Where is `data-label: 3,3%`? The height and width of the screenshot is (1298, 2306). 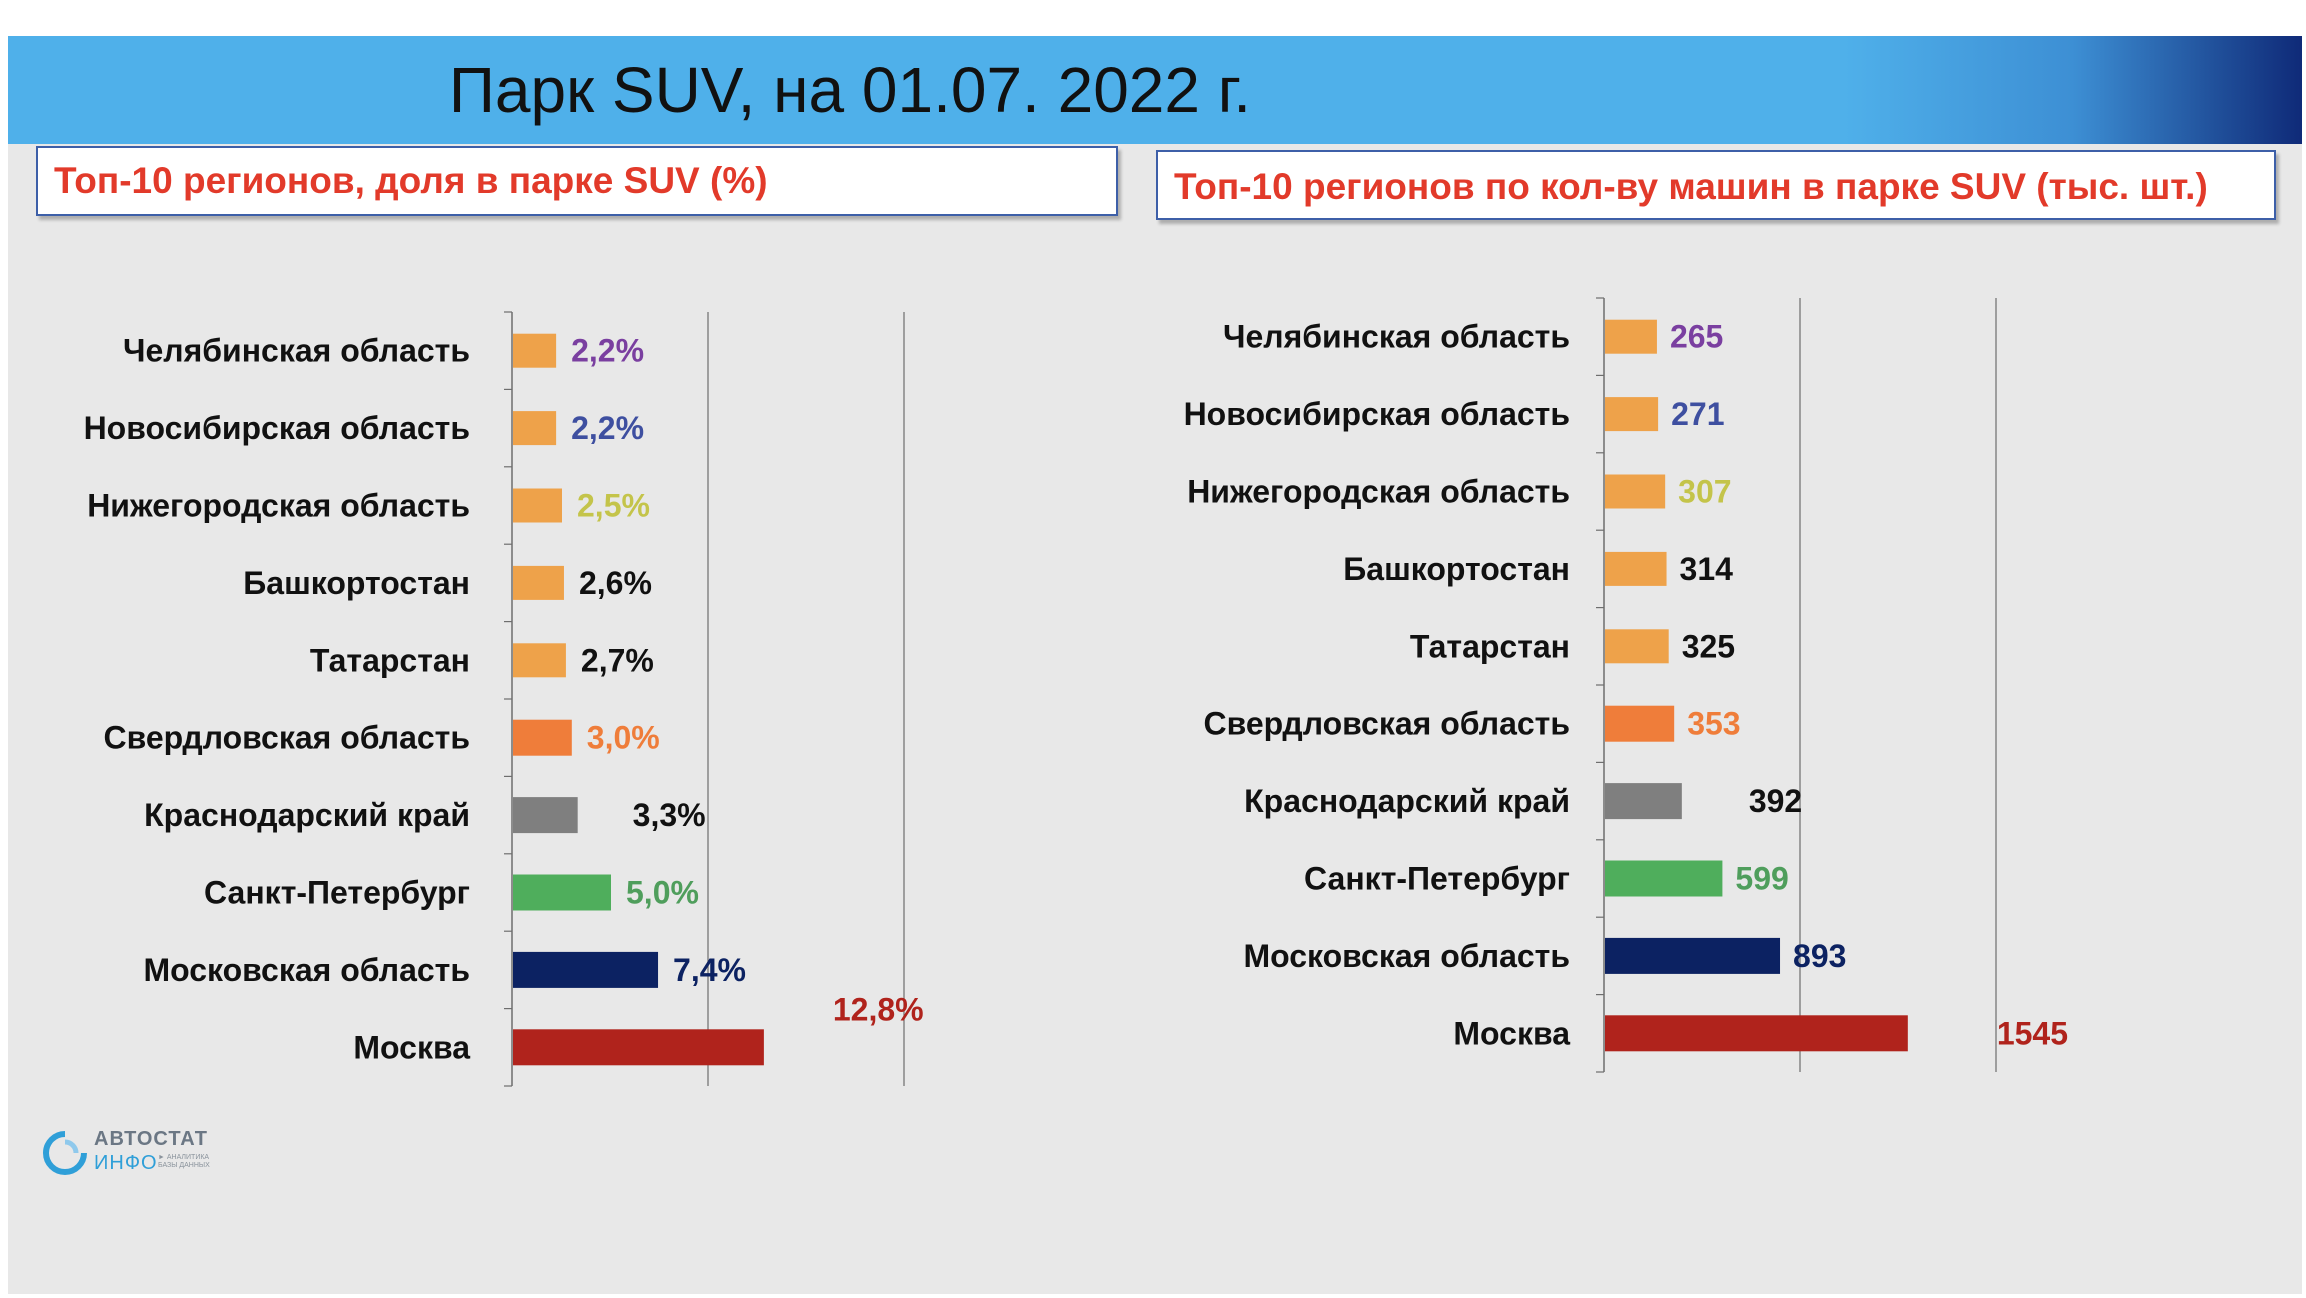 data-label: 3,3% is located at coordinates (669, 815).